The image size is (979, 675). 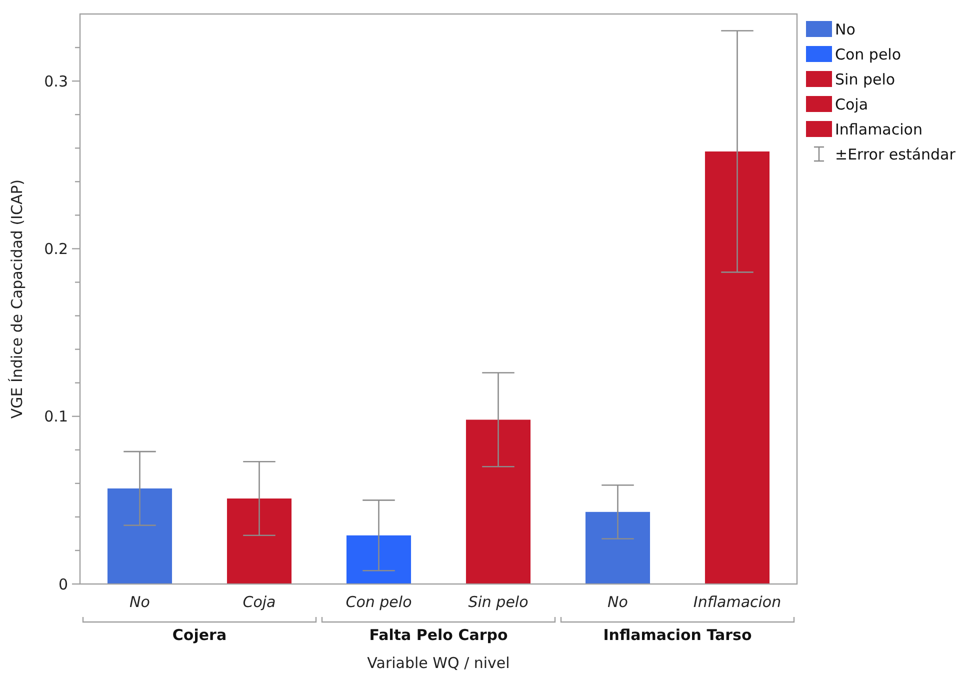 I want to click on legend-label: No, so click(x=845, y=29).